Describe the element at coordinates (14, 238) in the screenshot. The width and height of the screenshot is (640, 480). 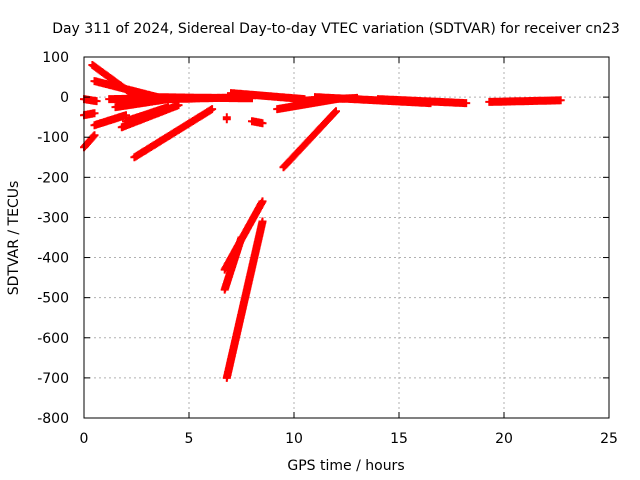
I see `y-axis-title: SDTVAR / TECUs` at that location.